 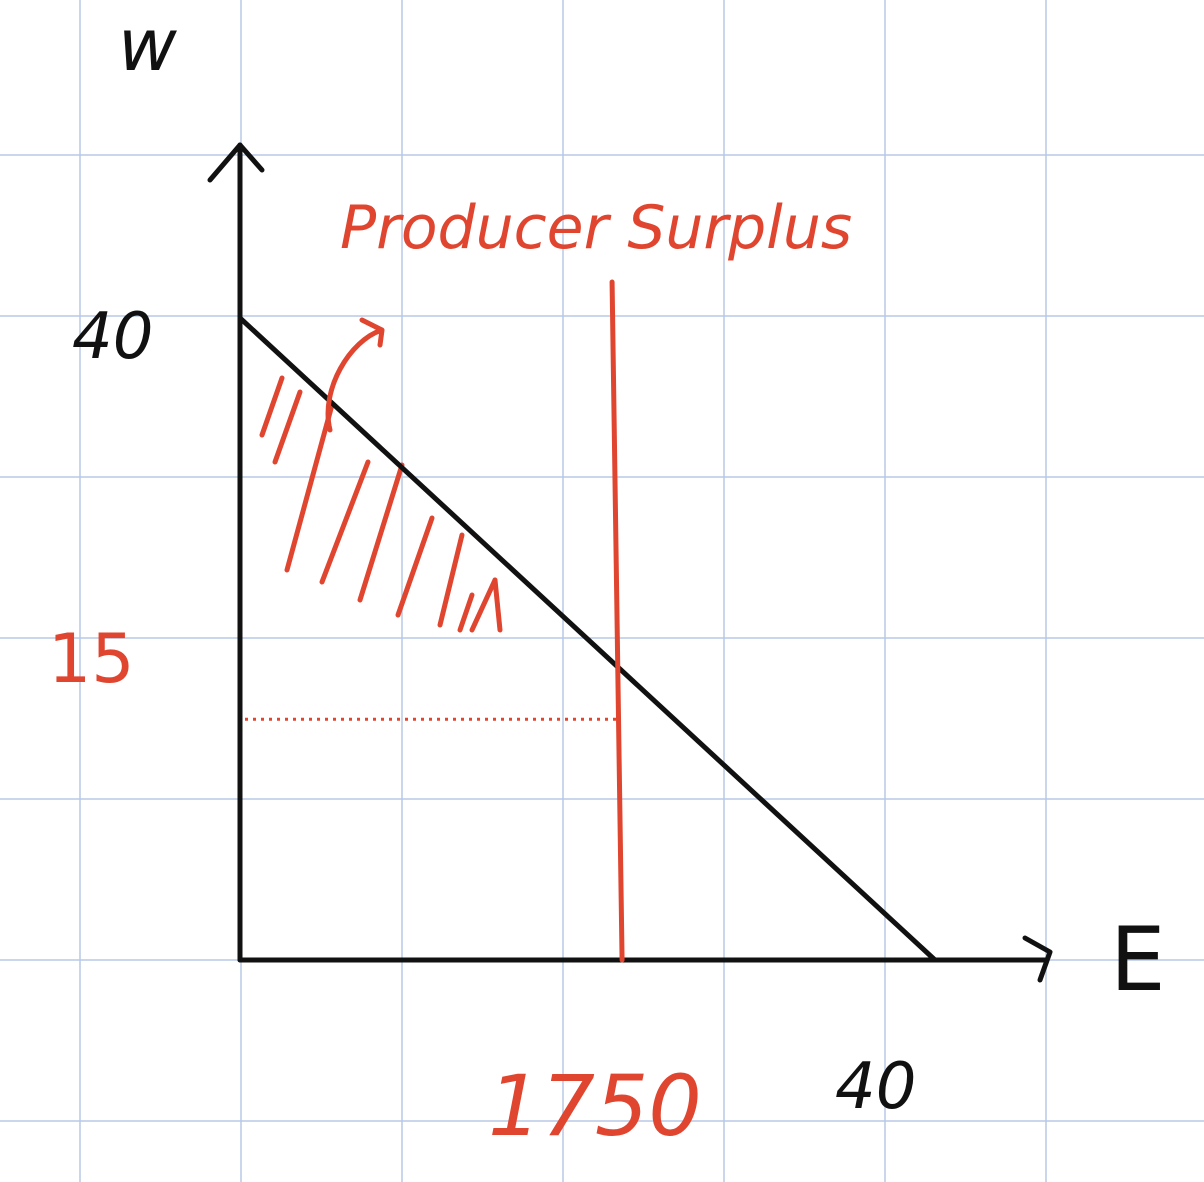 What do you see at coordinates (617, 621) in the screenshot?
I see `vertical-marker-line` at bounding box center [617, 621].